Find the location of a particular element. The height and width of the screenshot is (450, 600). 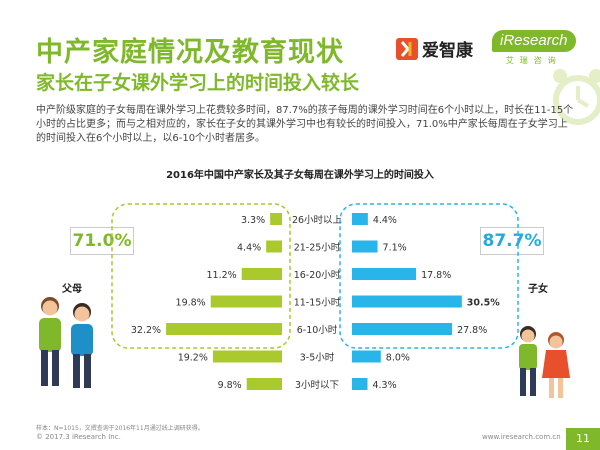

children-value-label: 30.5% is located at coordinates (483, 303).